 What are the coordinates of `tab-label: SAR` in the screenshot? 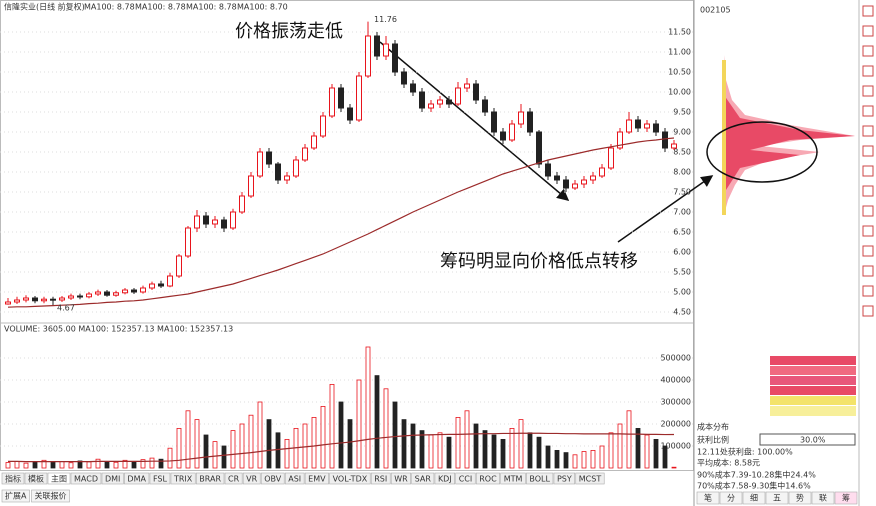 It's located at (423, 479).